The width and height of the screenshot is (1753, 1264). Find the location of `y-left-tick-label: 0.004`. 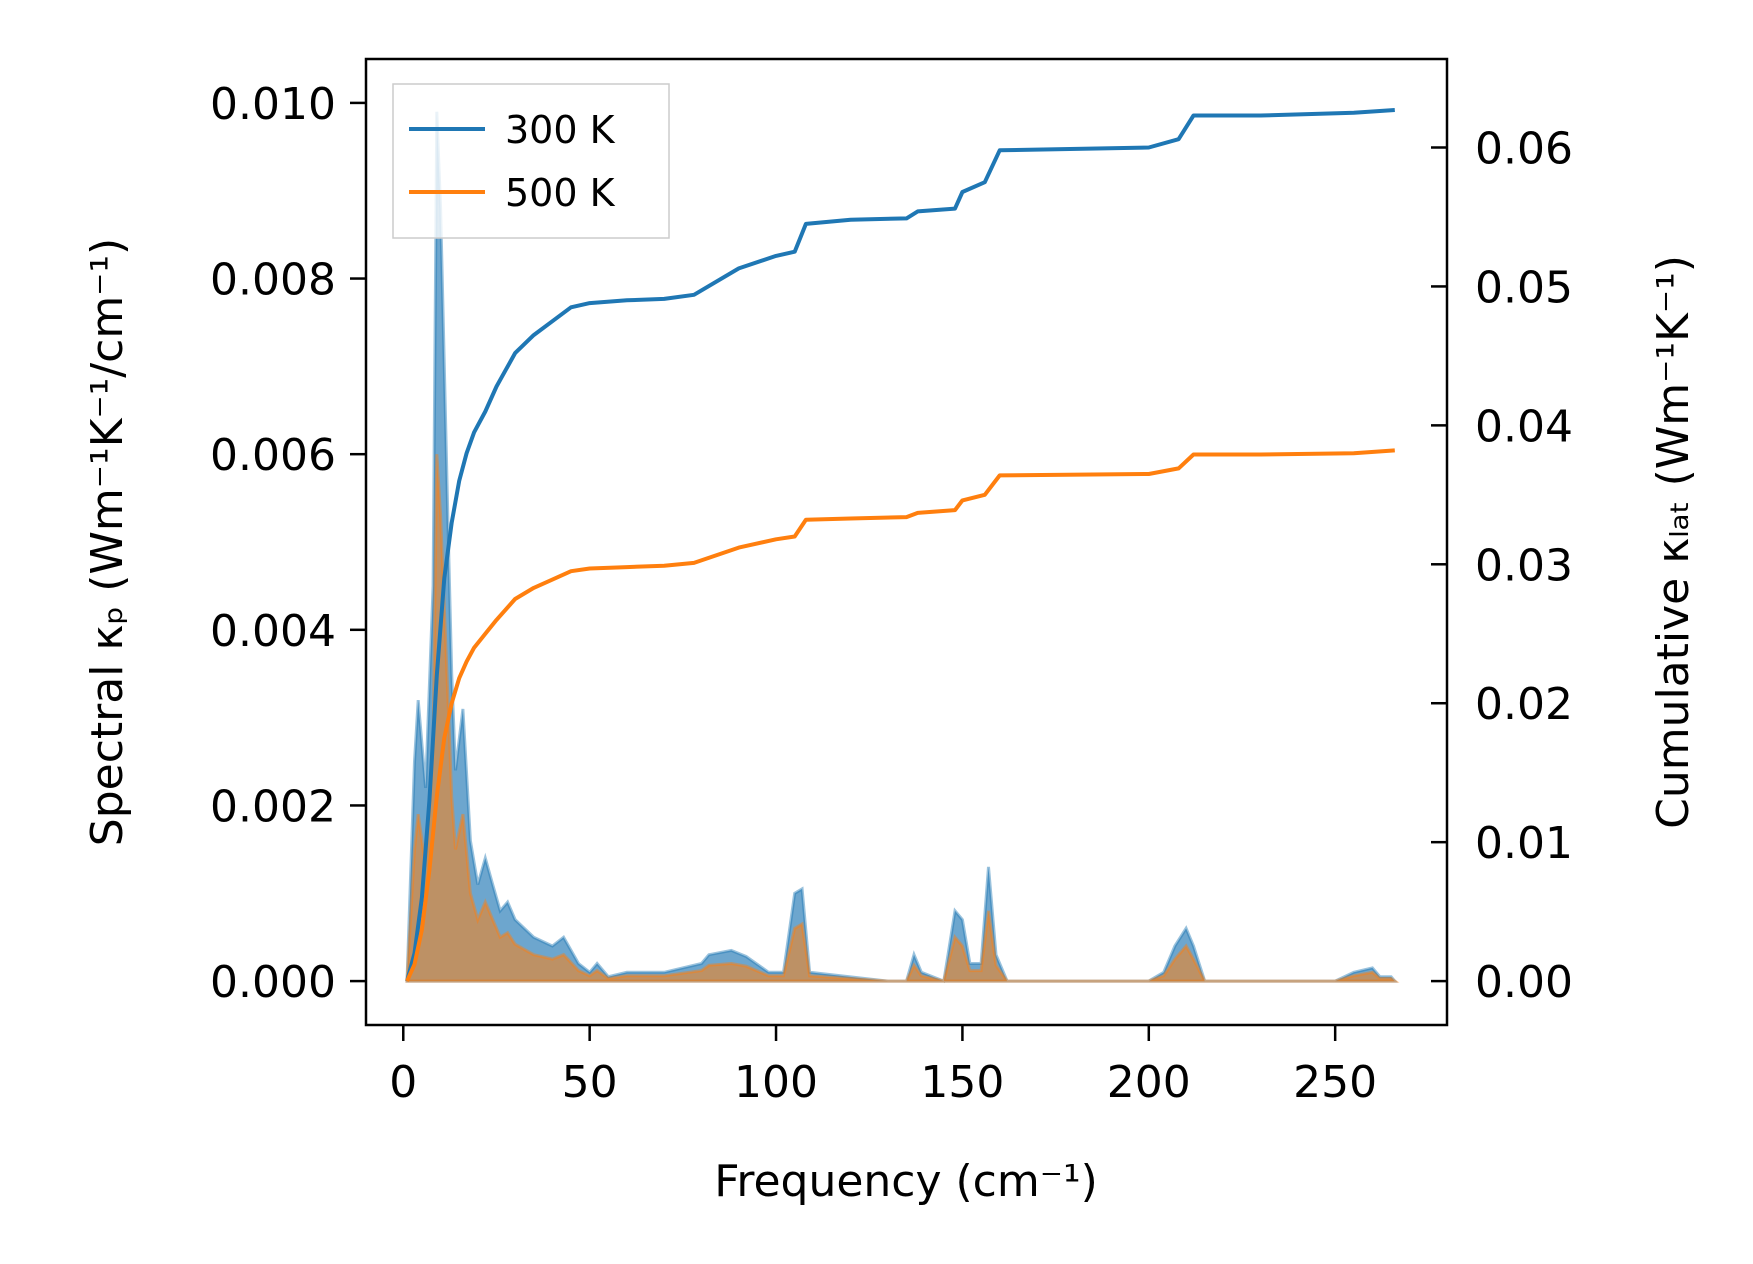

y-left-tick-label: 0.004 is located at coordinates (273, 631).